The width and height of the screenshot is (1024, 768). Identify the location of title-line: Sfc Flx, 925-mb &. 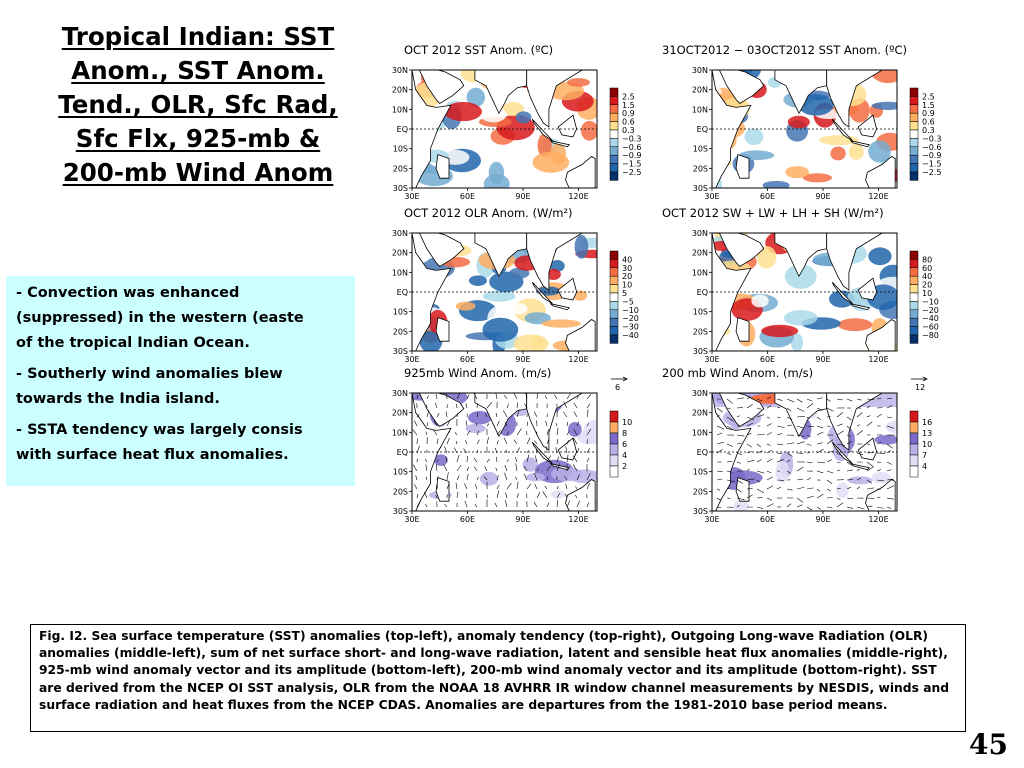
(198, 138).